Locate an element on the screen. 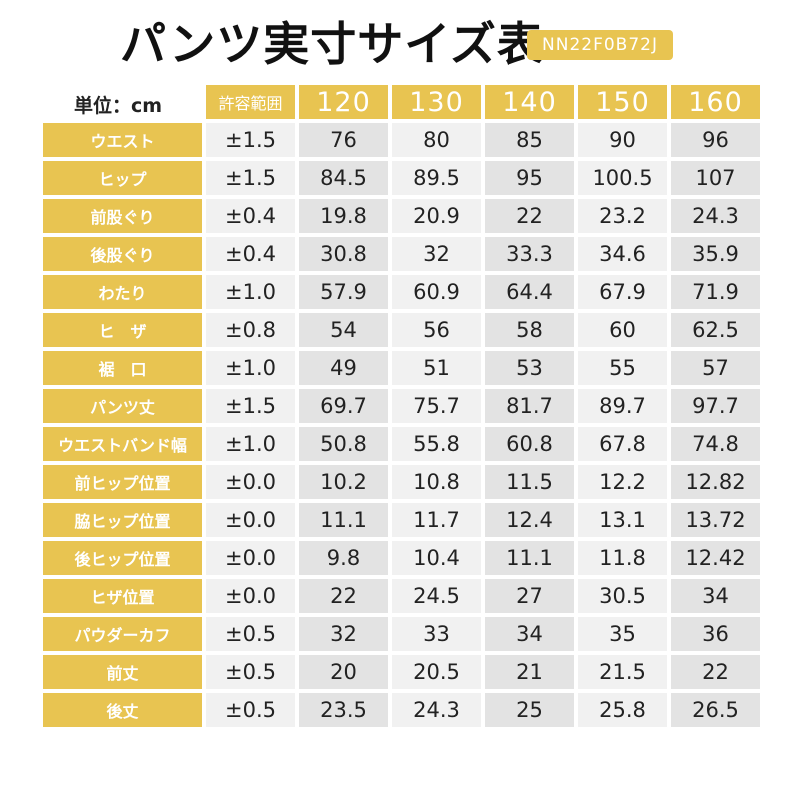  value-cell: 84.5 is located at coordinates (343, 178).